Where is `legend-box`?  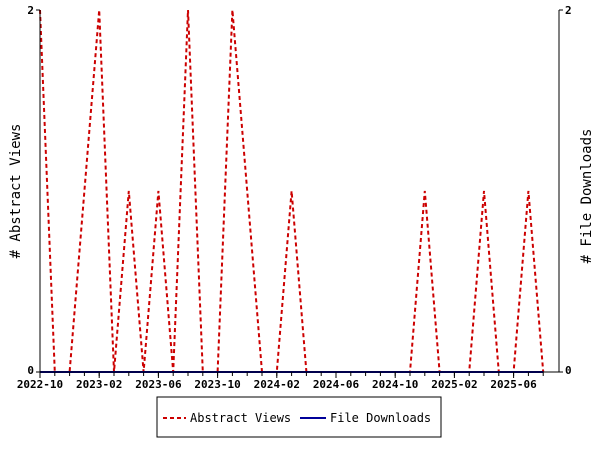
legend-box is located at coordinates (299, 417).